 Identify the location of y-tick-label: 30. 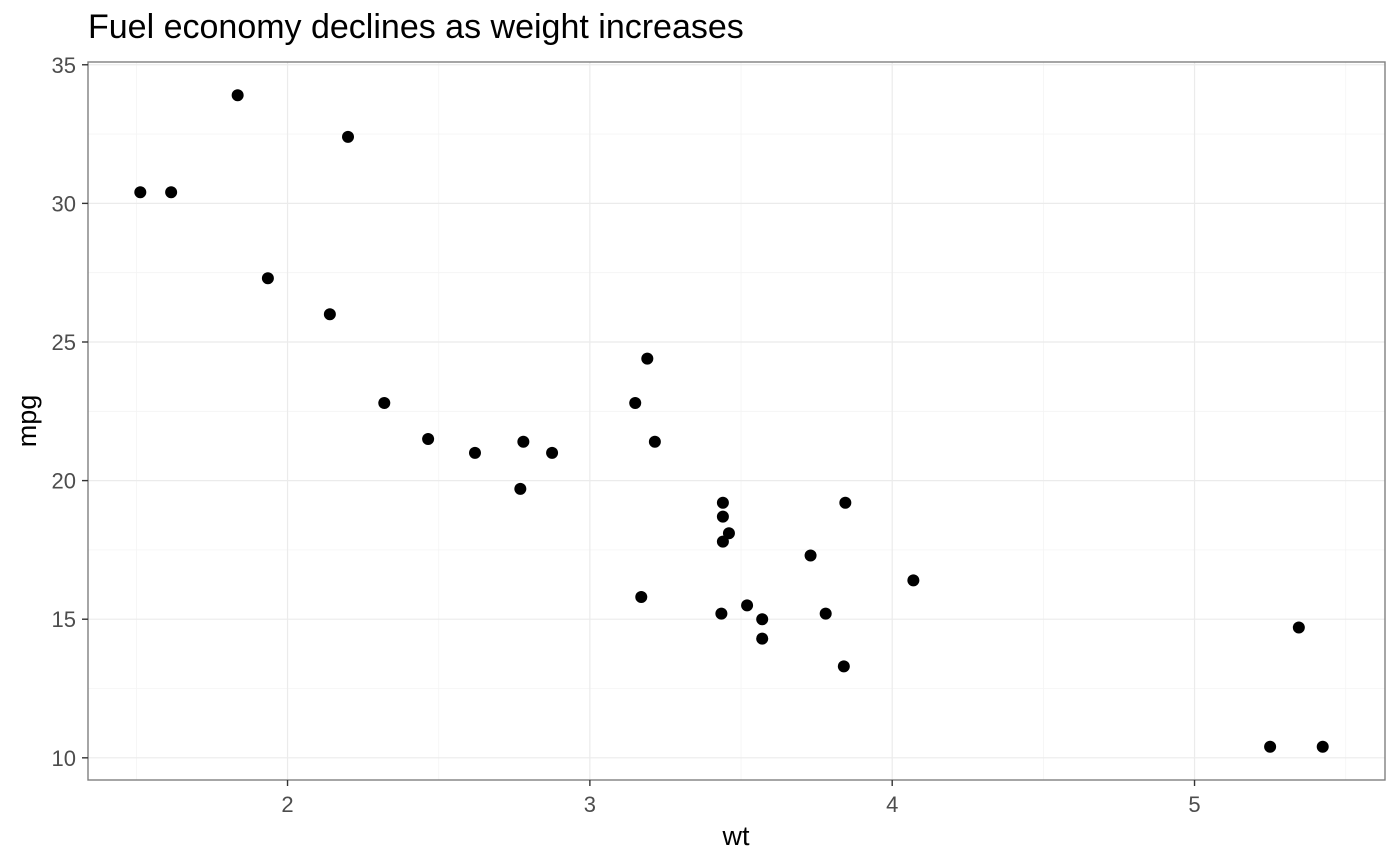
(64, 203).